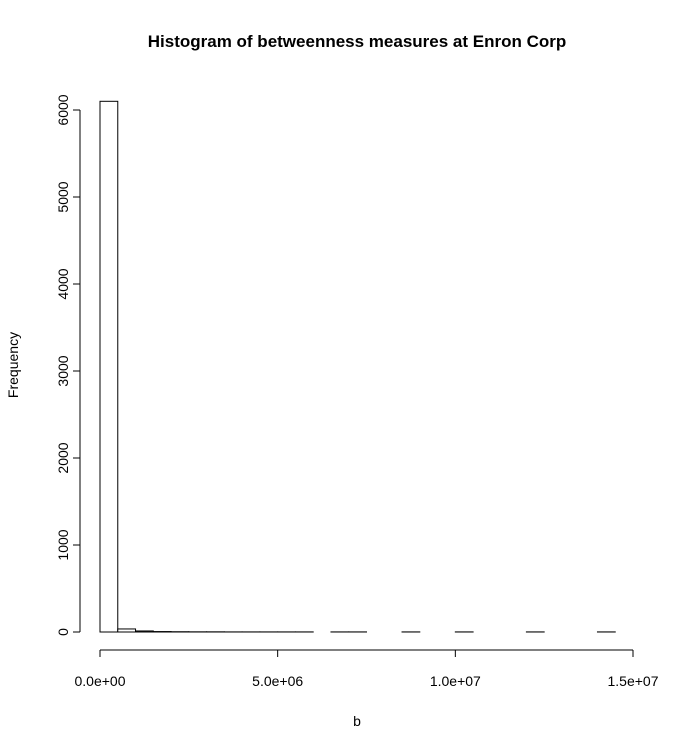 This screenshot has height=751, width=677. I want to click on x-tick-label: 5.0e+06, so click(277, 681).